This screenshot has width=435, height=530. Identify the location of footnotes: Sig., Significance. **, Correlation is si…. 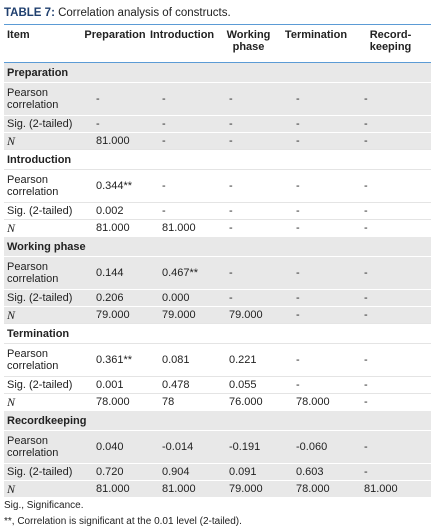
(123, 514).